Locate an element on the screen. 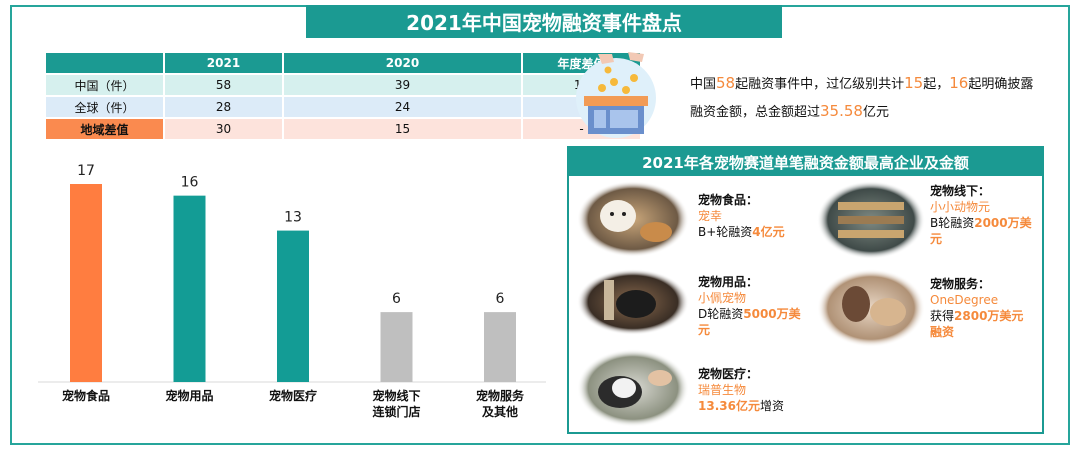 Image resolution: width=1080 pixels, height=453 pixels. panel-title: 2021年各宠物赛道单笔融资金额最高企业及金额 is located at coordinates (805, 162).